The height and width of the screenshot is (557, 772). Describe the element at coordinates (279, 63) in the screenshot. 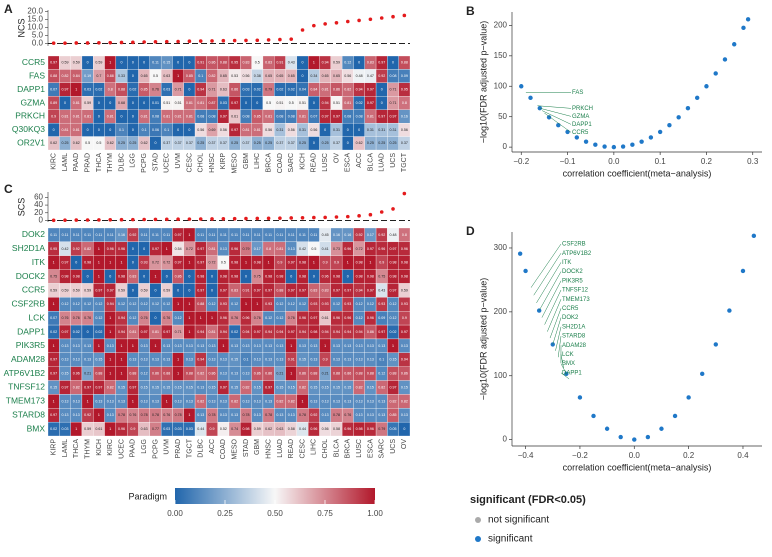

I see `cell-value: 0.91` at that location.